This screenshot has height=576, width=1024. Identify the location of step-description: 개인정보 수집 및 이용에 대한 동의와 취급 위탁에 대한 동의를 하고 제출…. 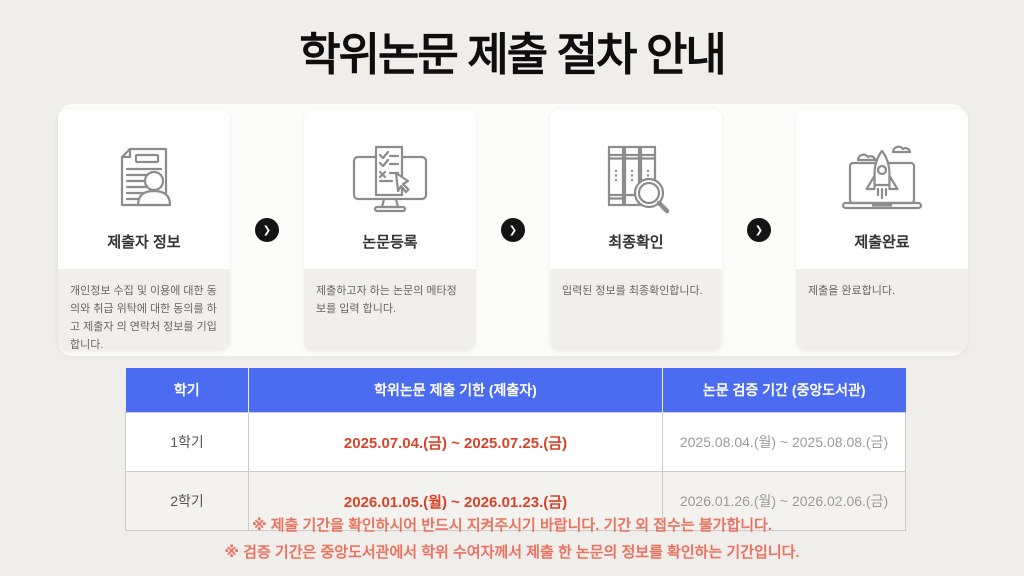
(144, 310).